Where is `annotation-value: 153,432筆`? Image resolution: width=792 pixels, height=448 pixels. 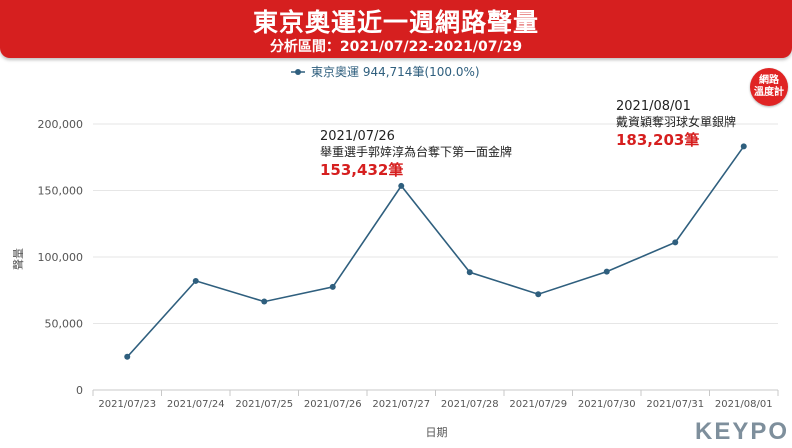 annotation-value: 153,432筆 is located at coordinates (361, 170).